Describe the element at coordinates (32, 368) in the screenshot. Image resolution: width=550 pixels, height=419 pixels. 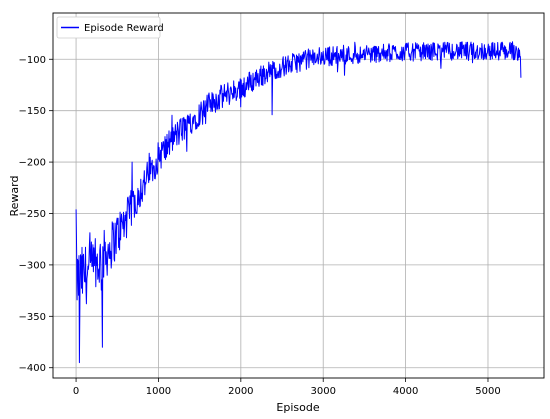
I see `y-tick-label: −400` at that location.